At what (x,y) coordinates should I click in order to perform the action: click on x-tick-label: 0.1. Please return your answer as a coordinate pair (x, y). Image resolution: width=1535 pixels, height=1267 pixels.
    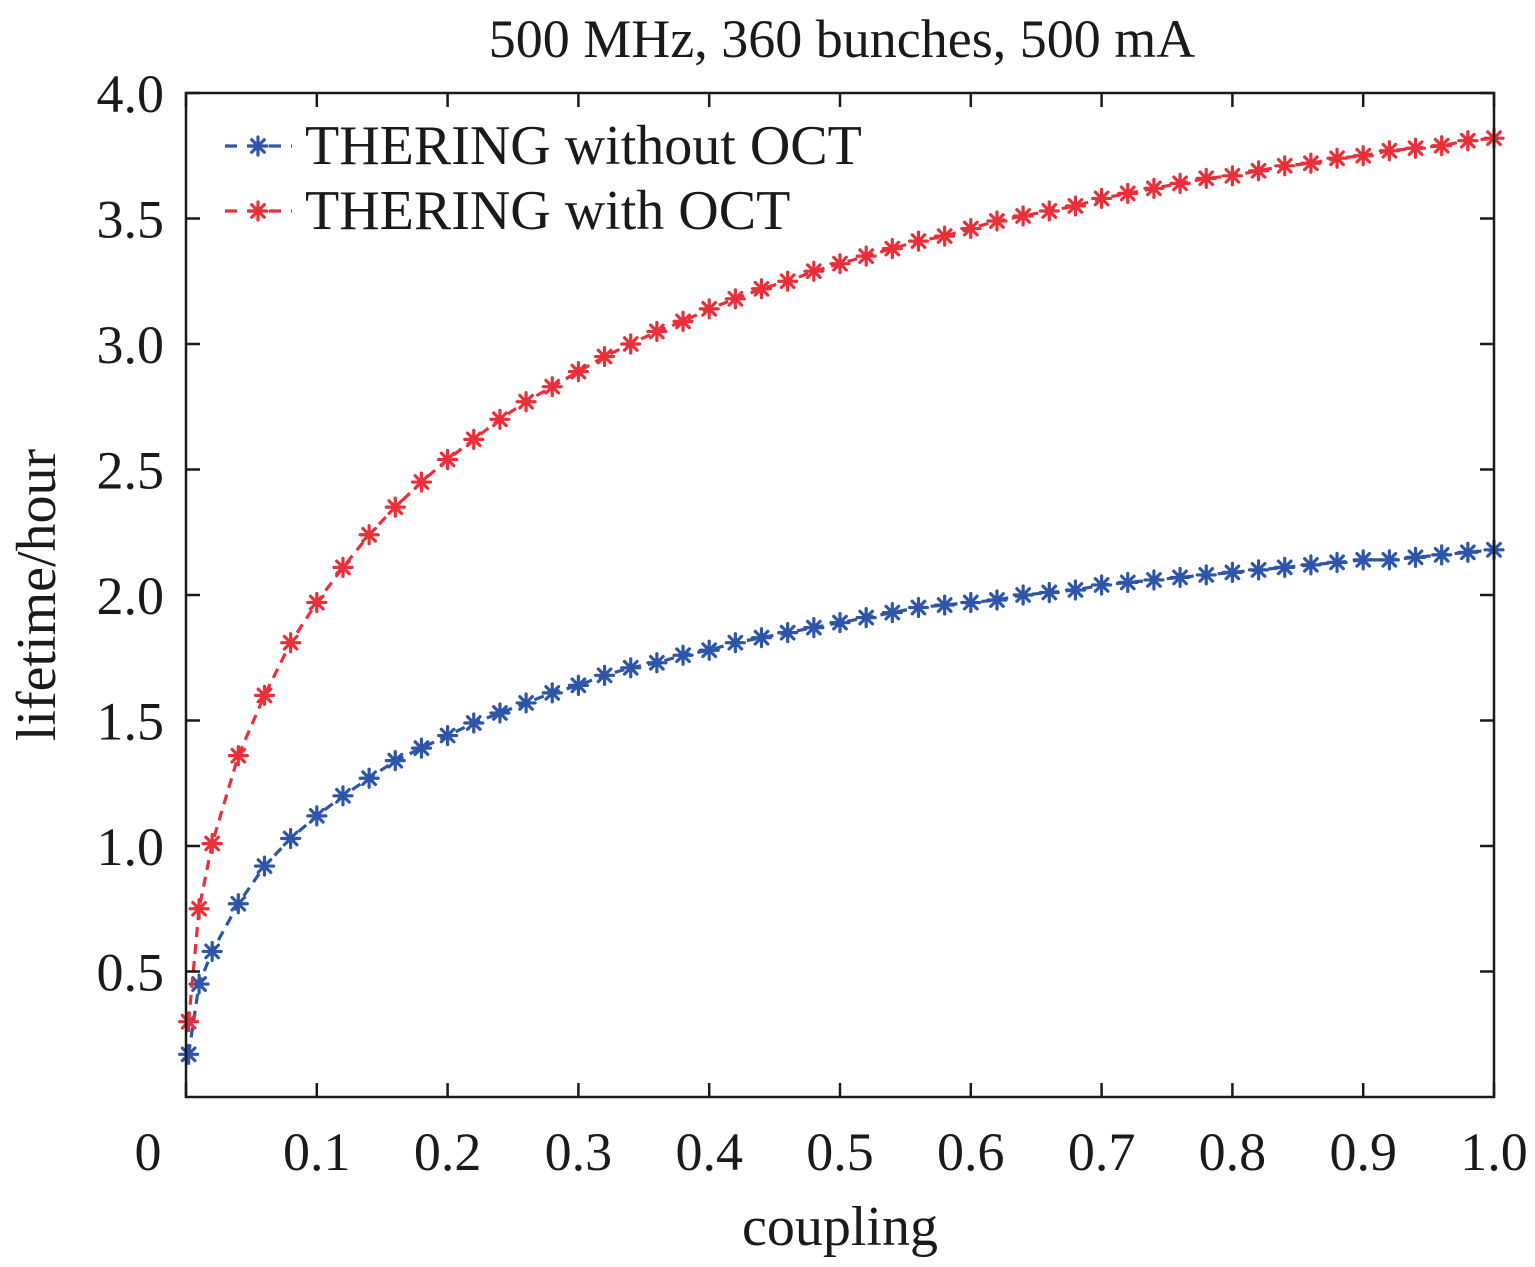
    Looking at the image, I should click on (317, 1152).